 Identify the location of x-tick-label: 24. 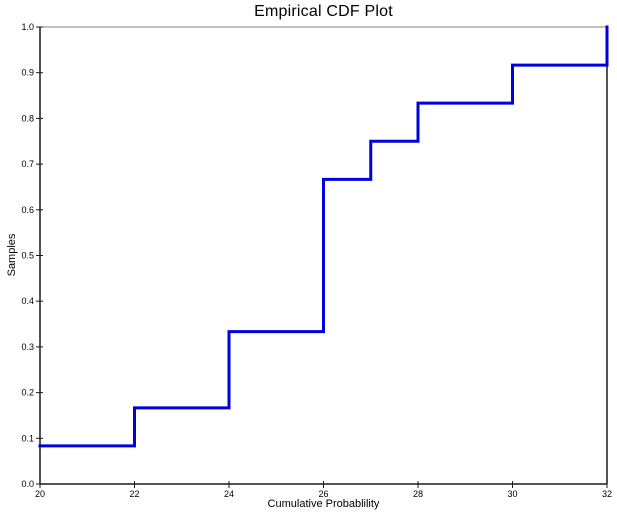
(229, 494).